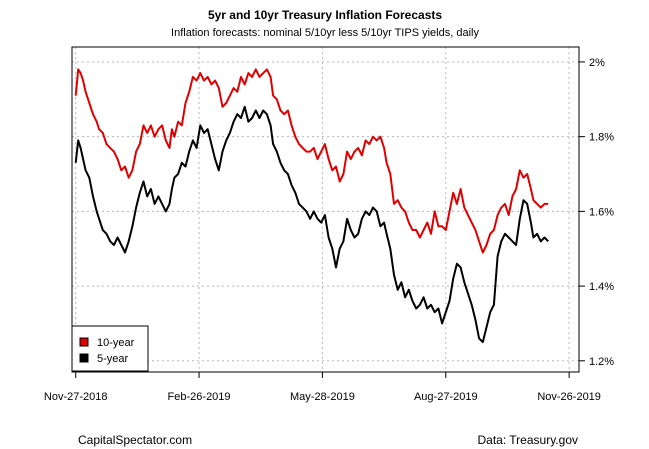  Describe the element at coordinates (135, 440) in the screenshot. I see `footer-source-site: CapitalSpectator.com` at that location.